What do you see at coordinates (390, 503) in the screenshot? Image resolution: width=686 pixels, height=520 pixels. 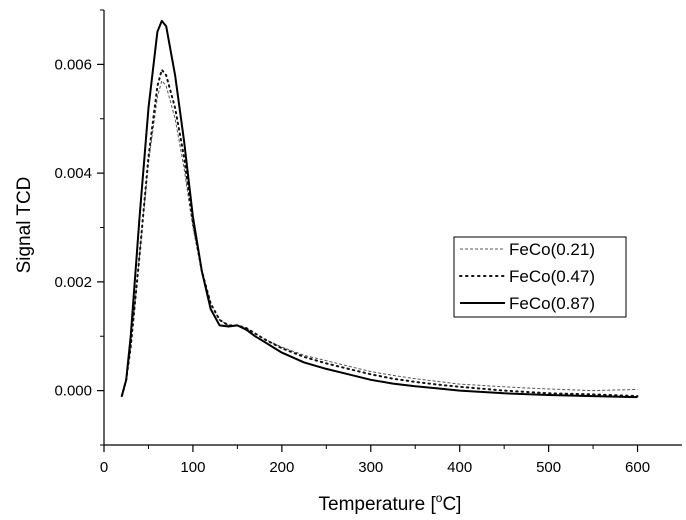 I see `x-axis-label: Temperature [oC]` at bounding box center [390, 503].